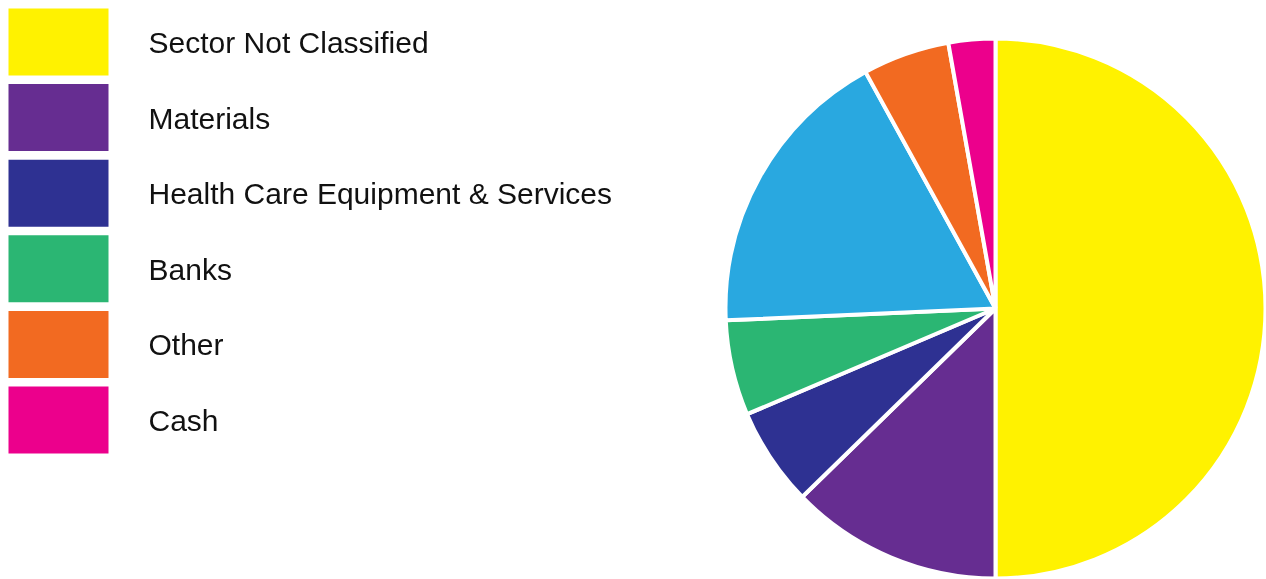 The image size is (1266, 579). Describe the element at coordinates (186, 345) in the screenshot. I see `legend-label: Other` at that location.